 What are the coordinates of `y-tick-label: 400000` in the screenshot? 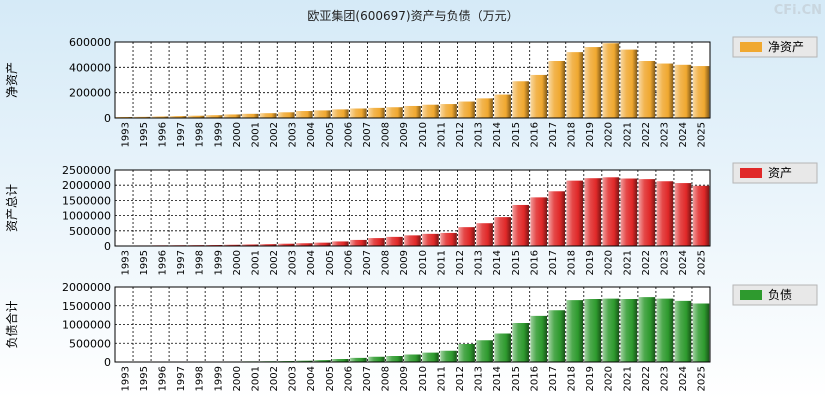 It's located at (90, 67).